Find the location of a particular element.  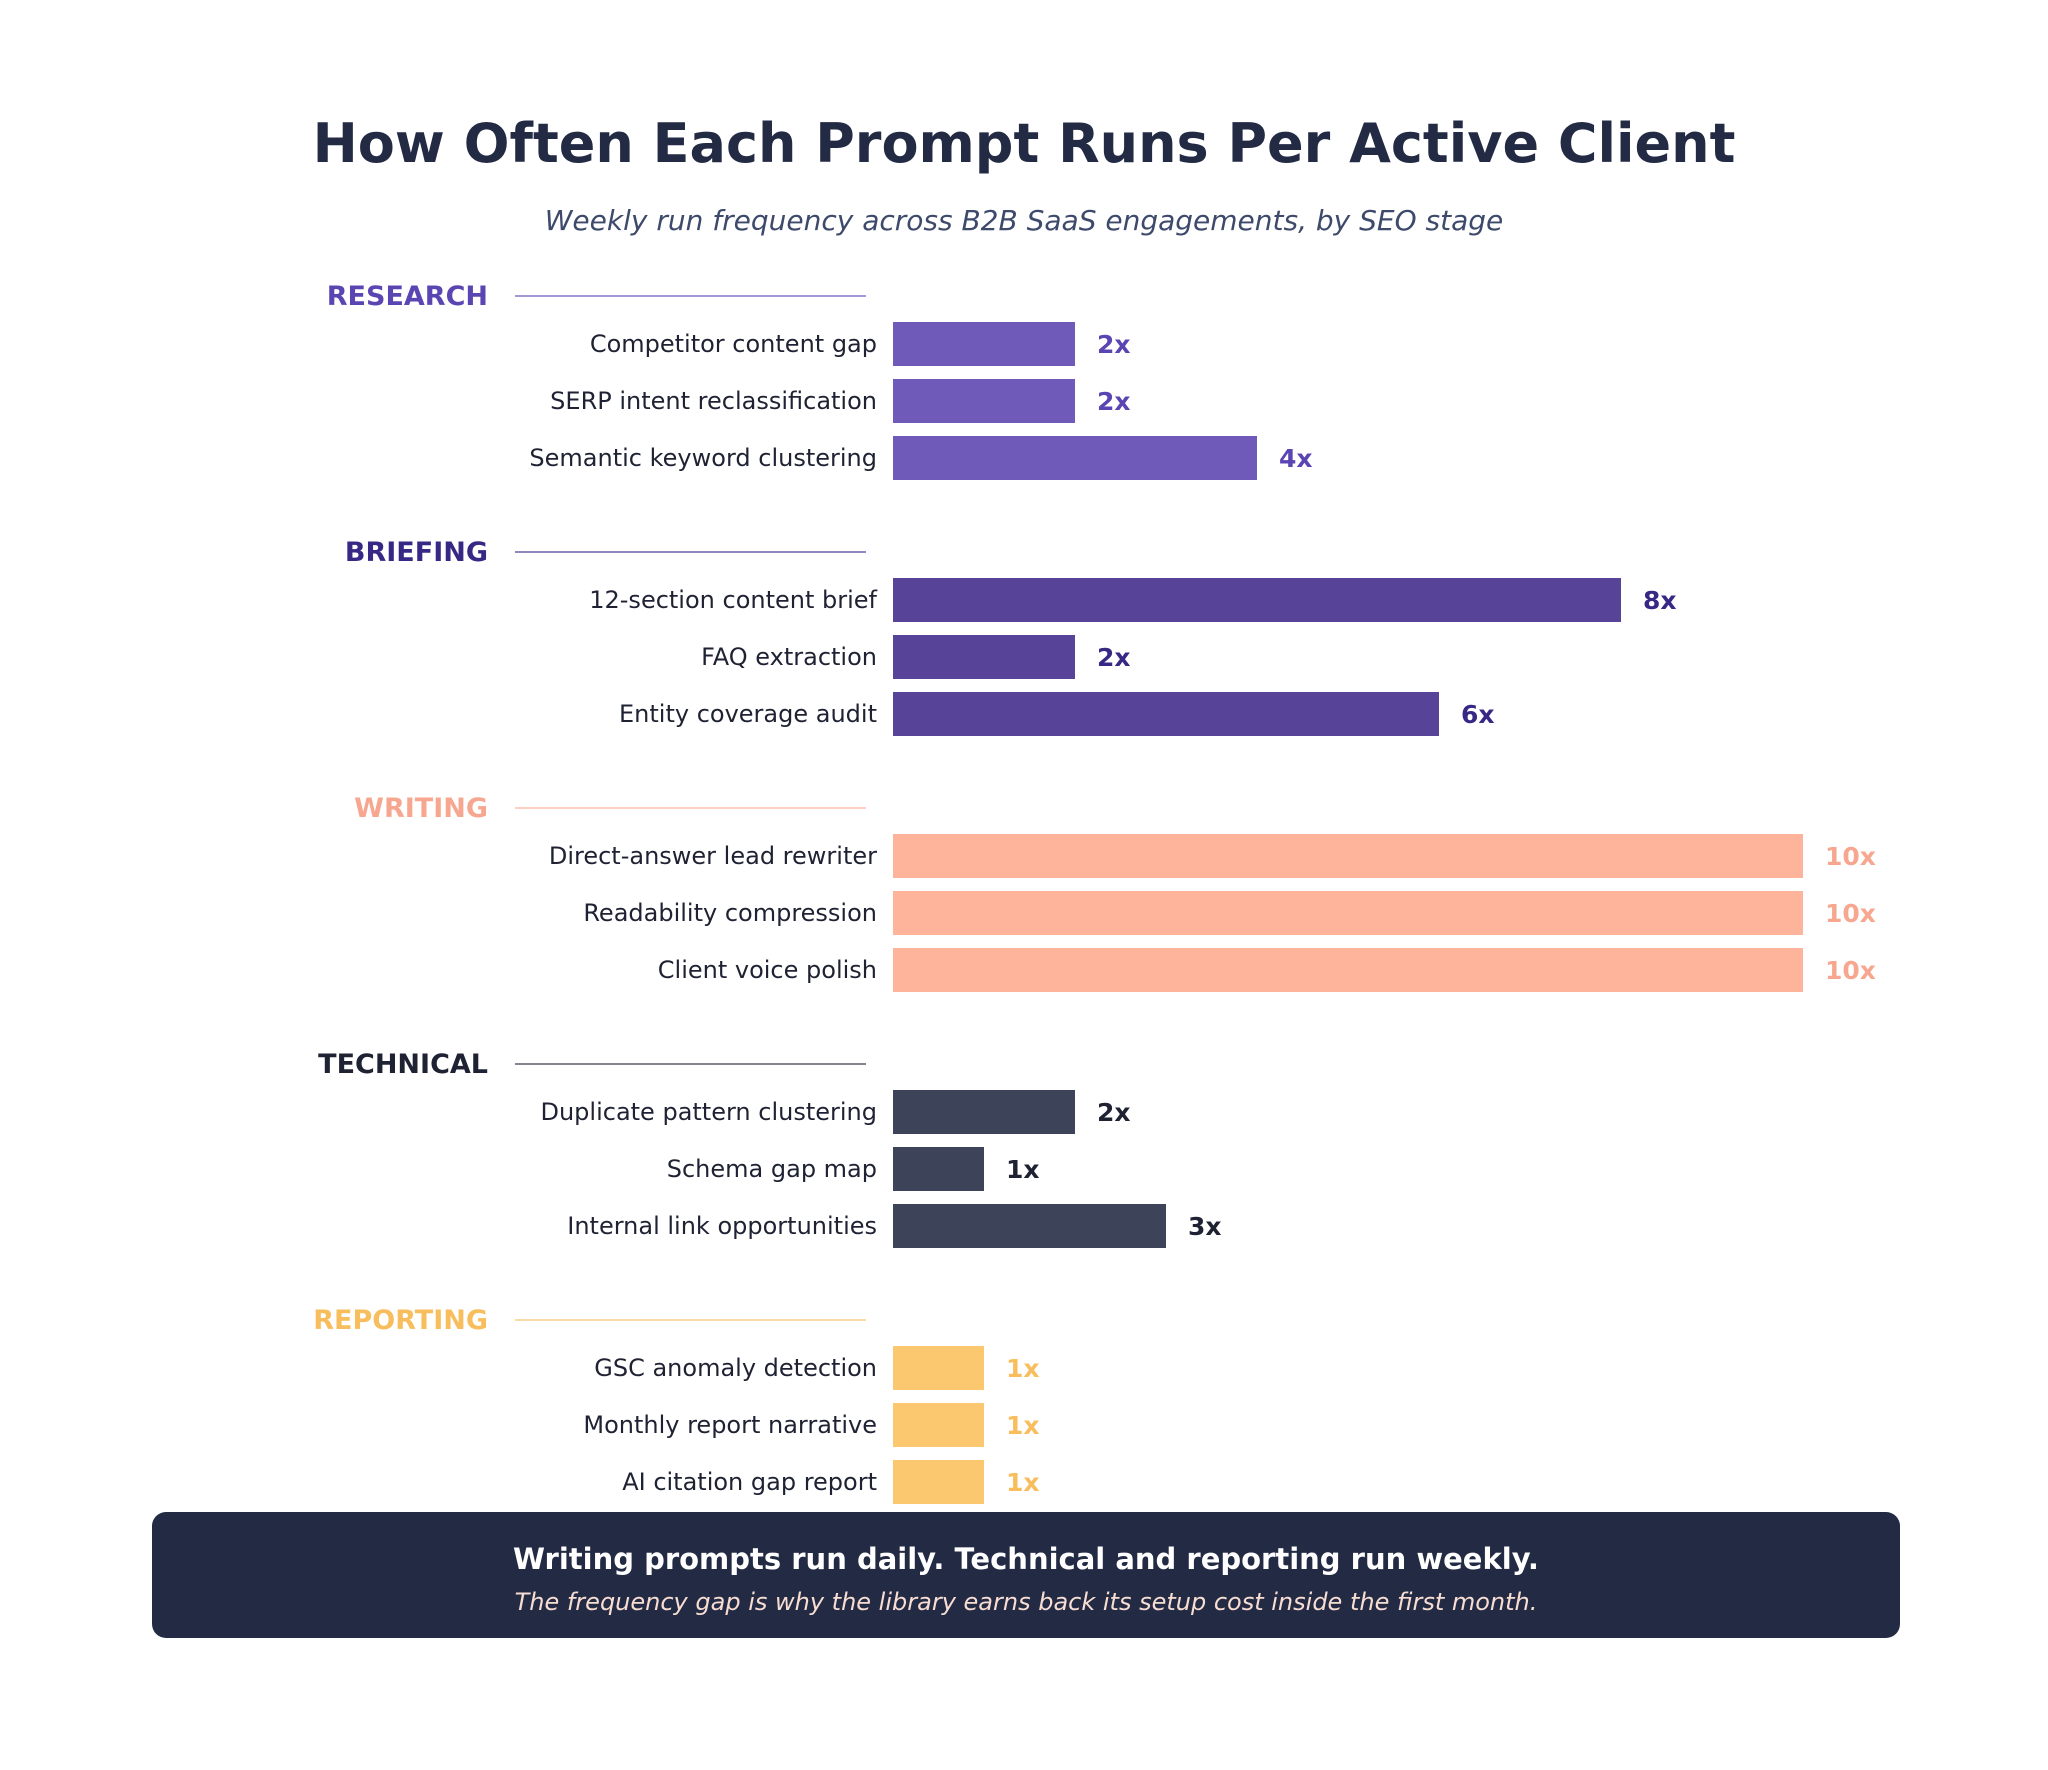

row-label: Competitor content gap is located at coordinates (733, 344).